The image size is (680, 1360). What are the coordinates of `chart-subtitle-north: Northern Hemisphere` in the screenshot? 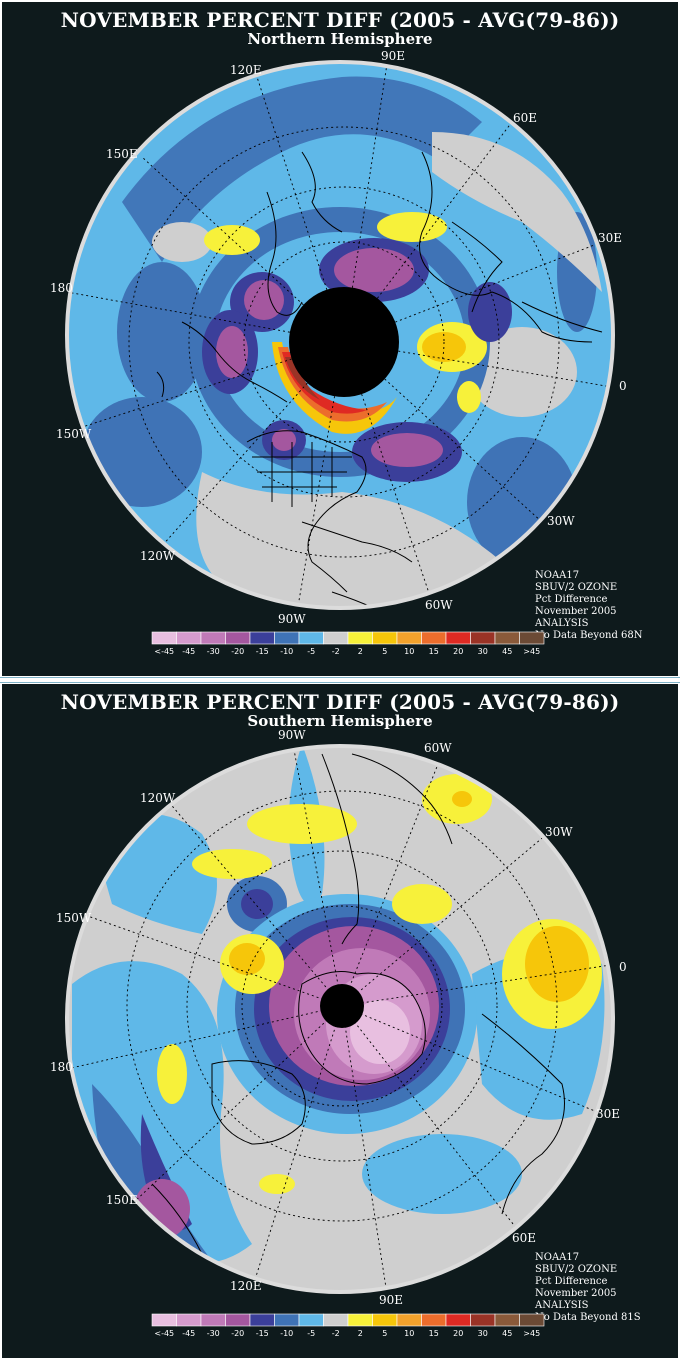 It's located at (340, 39).